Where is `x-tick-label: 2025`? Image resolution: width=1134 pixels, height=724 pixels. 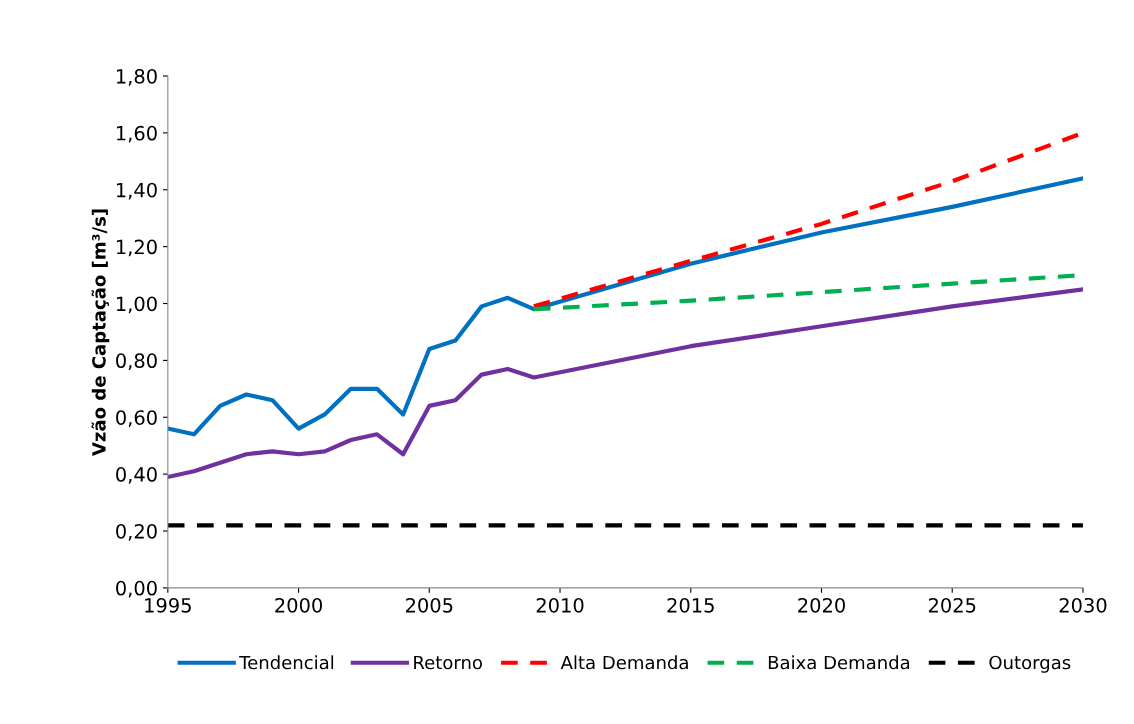
x-tick-label: 2025 is located at coordinates (952, 605).